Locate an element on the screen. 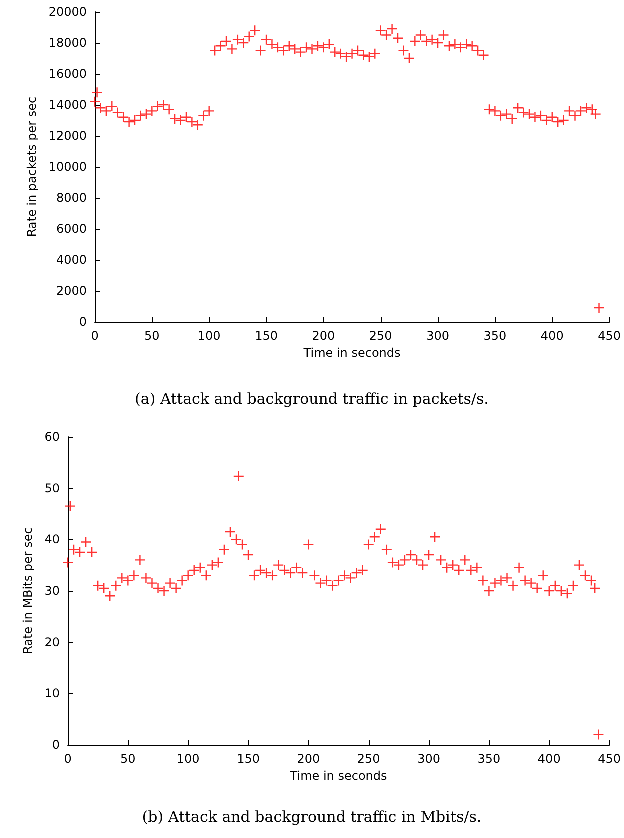  y-tick-label: 12000 is located at coordinates (67, 136).